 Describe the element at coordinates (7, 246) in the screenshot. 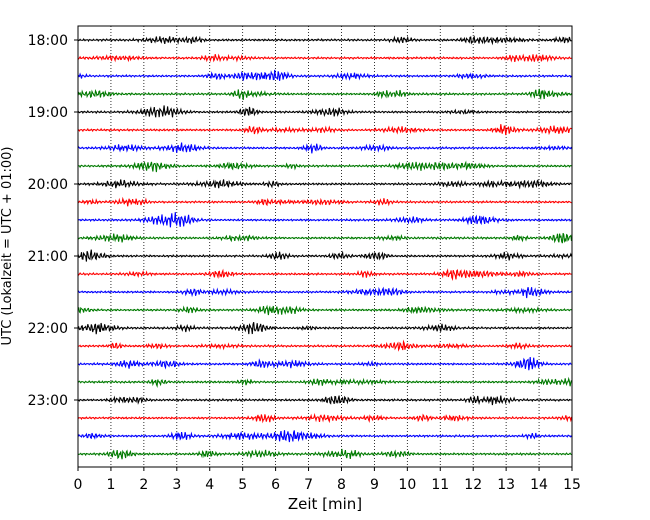

I see `y-axis-label: UTC (Lokalzeit = UTC + 01:00)` at that location.